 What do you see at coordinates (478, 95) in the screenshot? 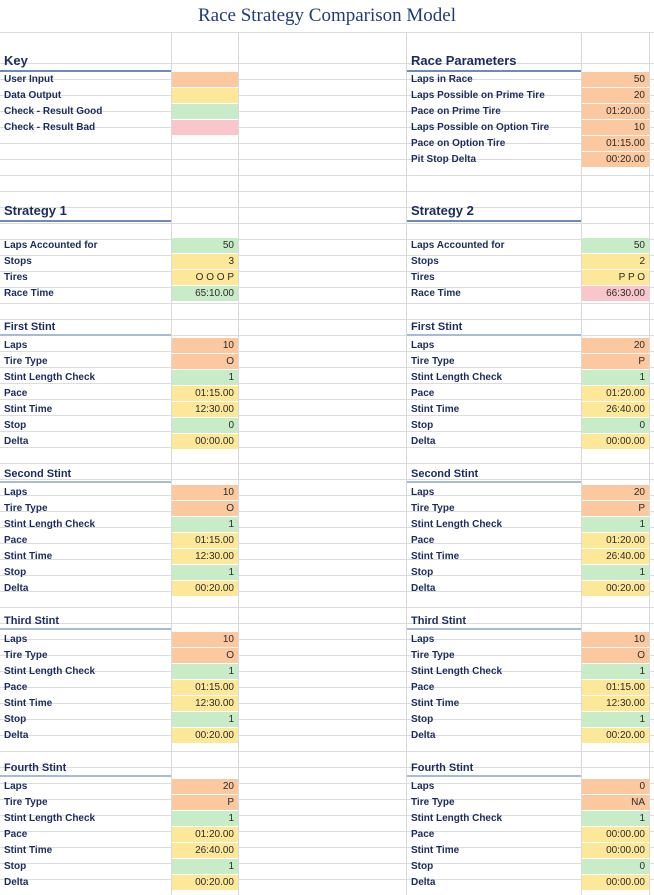
I see `race-param-label: Laps Possible on Prime Tire` at bounding box center [478, 95].